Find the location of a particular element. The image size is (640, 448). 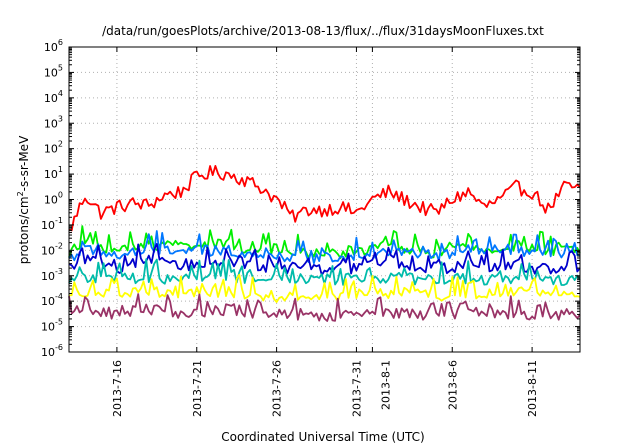

x-tick-label: 2013-8-11 is located at coordinates (532, 388).